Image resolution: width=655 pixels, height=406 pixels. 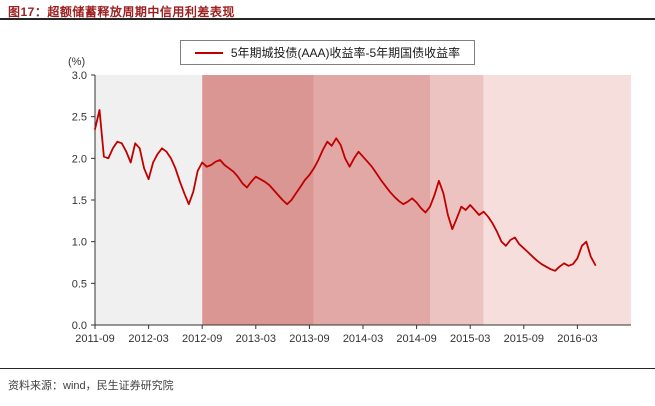 What do you see at coordinates (524, 339) in the screenshot?
I see `x-tick-label: 2015-09` at bounding box center [524, 339].